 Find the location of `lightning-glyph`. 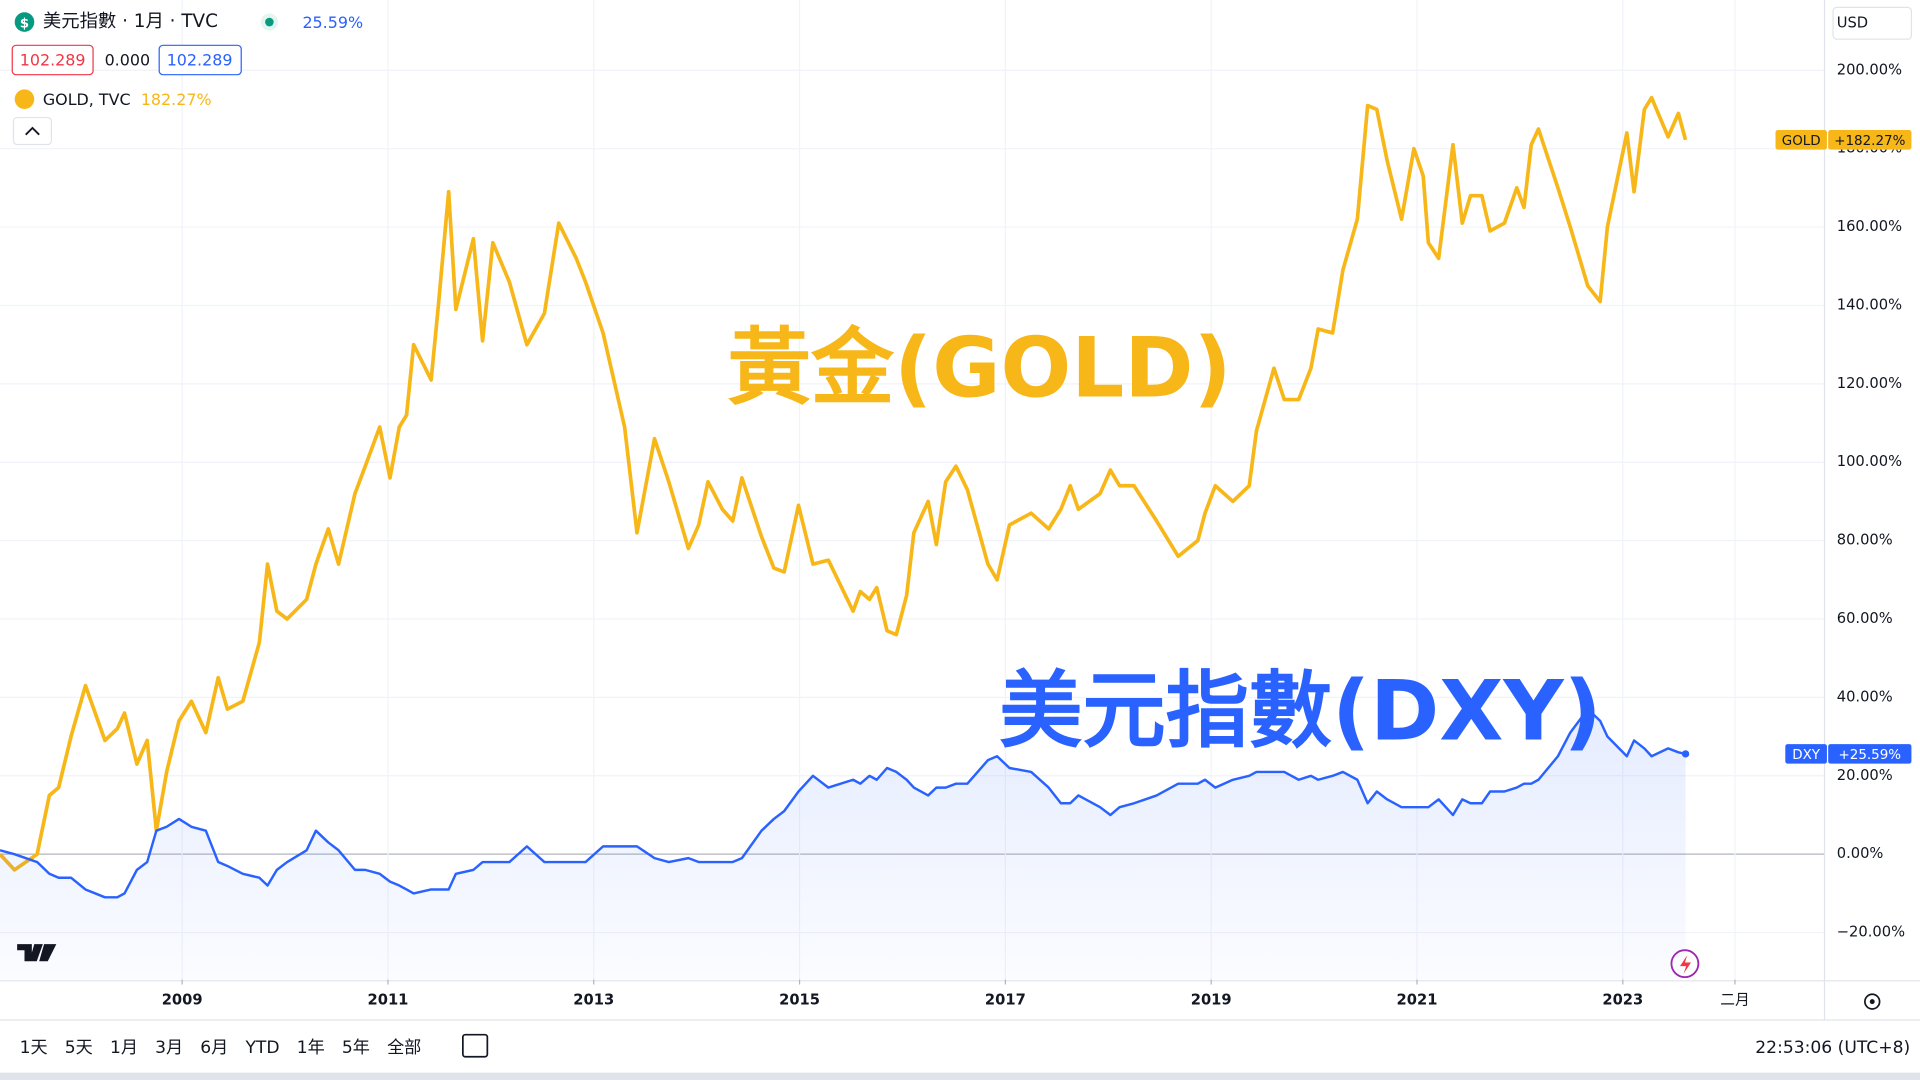

lightning-glyph is located at coordinates (1686, 964).